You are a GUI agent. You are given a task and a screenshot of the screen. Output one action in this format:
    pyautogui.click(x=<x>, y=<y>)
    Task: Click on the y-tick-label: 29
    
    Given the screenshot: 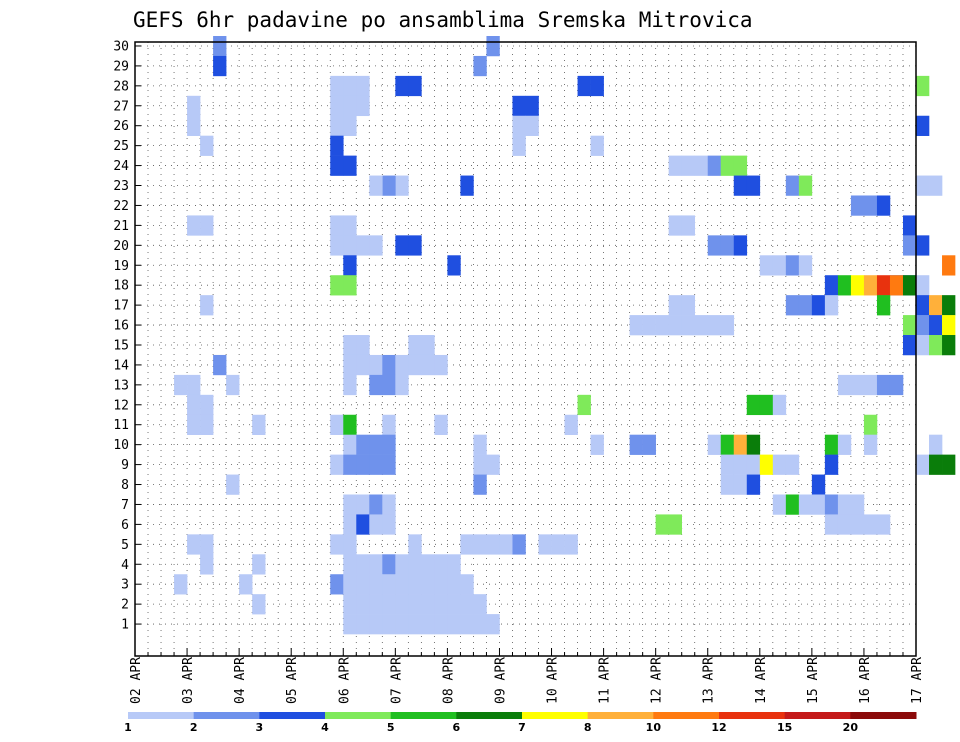 What is the action you would take?
    pyautogui.click(x=121, y=66)
    